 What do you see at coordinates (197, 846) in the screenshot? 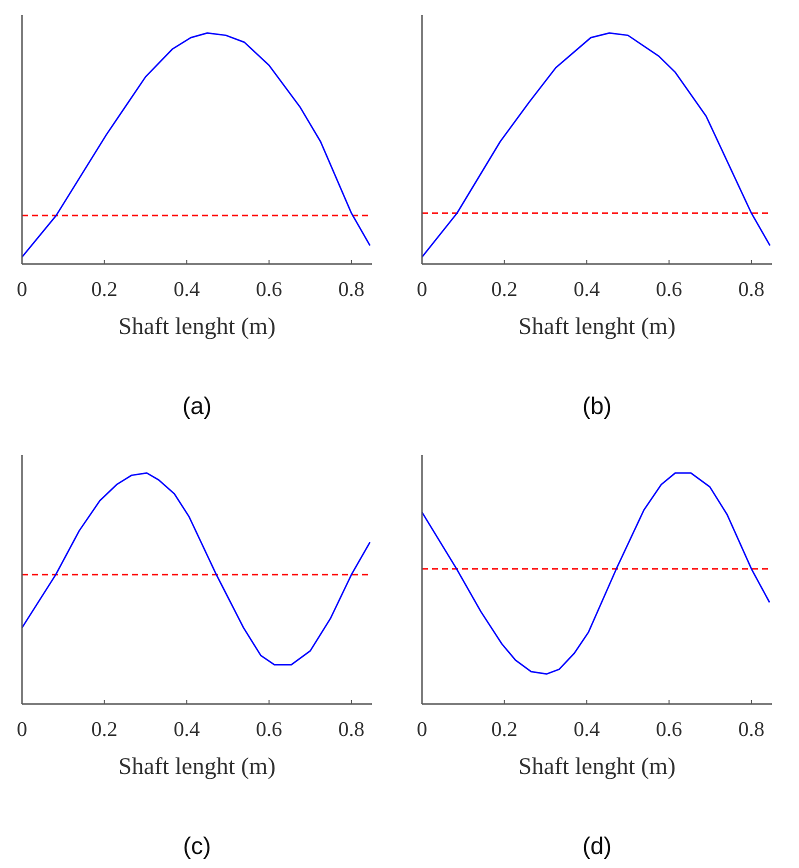
I see `text: (c)` at bounding box center [197, 846].